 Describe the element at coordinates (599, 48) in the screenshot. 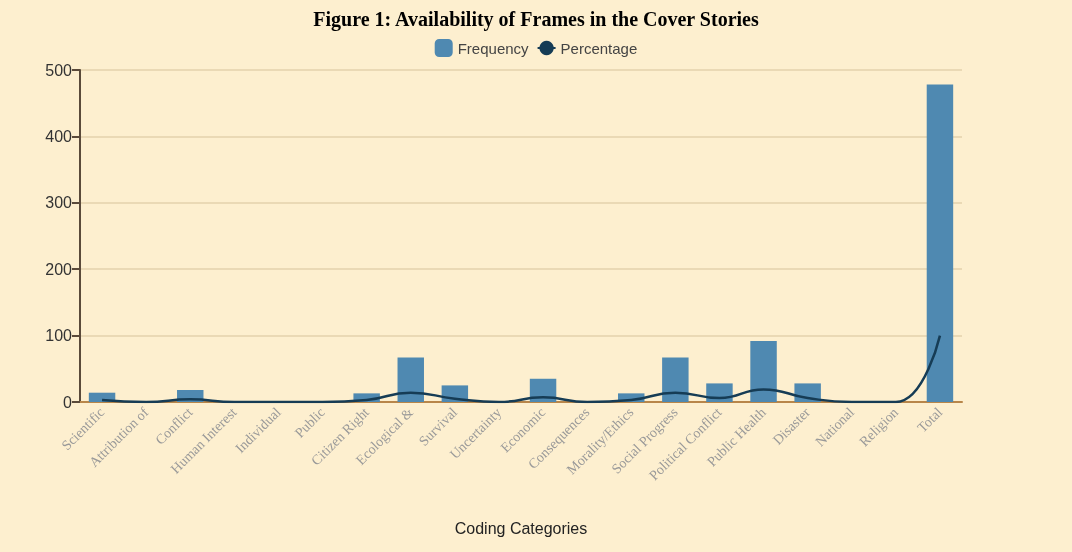

I see `legend-label: Percentage` at that location.